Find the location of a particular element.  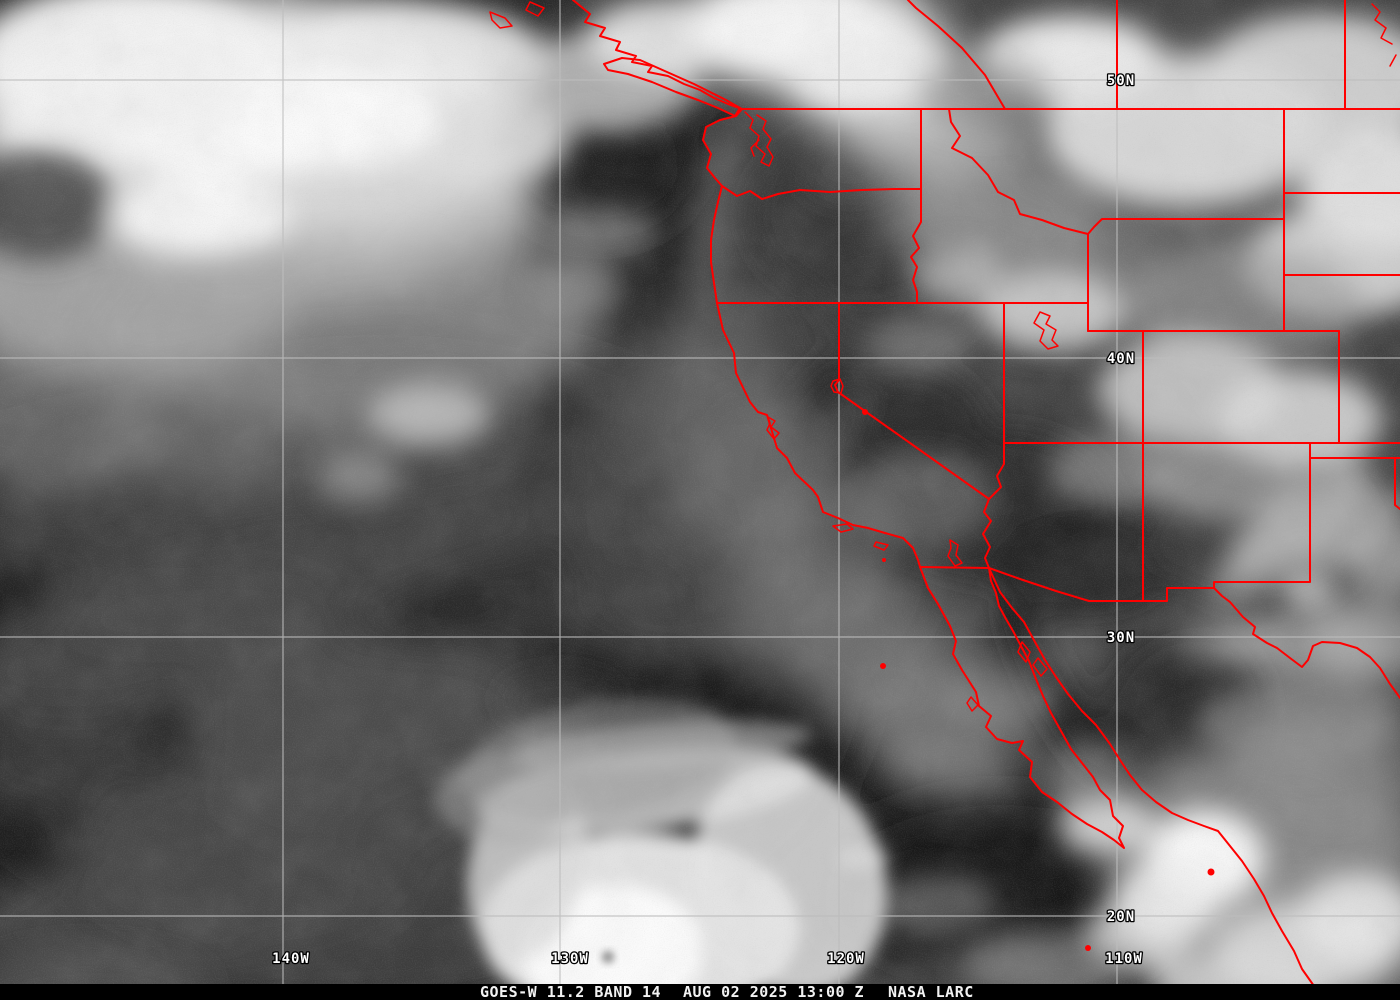

california-nevada-border is located at coordinates (912, 401).